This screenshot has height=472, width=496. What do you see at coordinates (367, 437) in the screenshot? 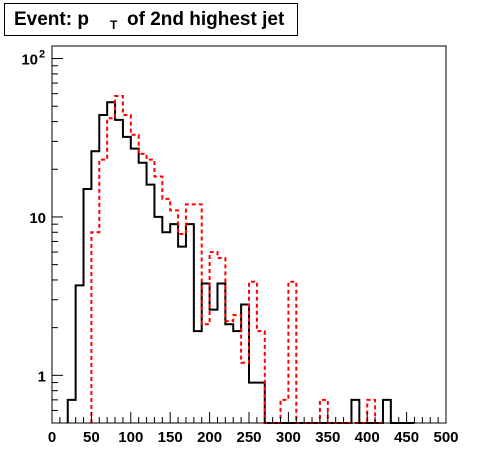
I see `x-tick-label: 400` at bounding box center [367, 437].